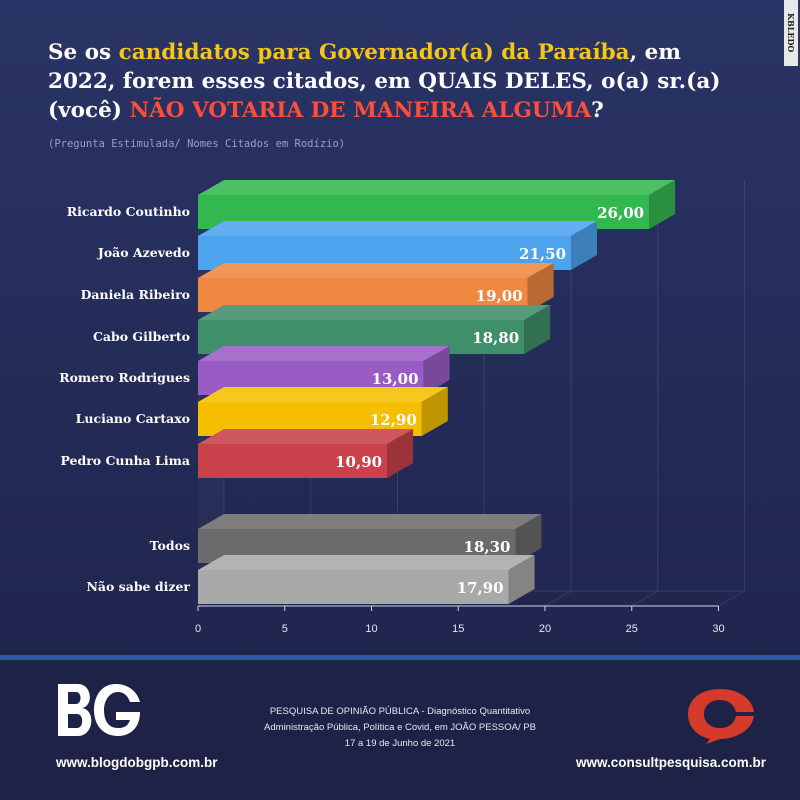  What do you see at coordinates (285, 629) in the screenshot?
I see `x-tick-label: 5` at bounding box center [285, 629].